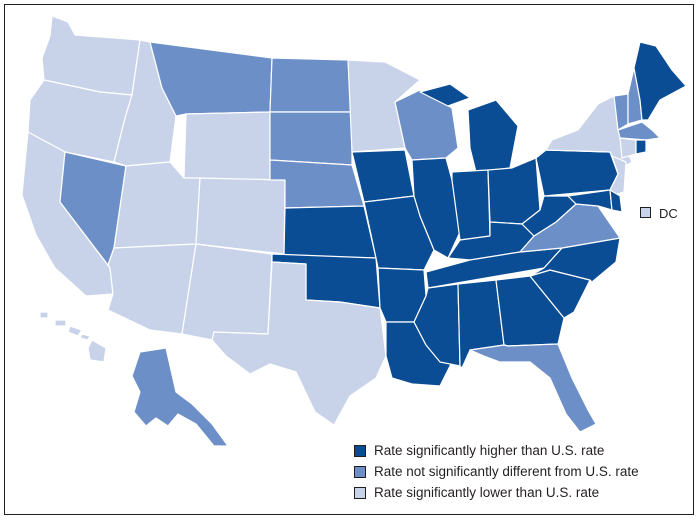  Describe the element at coordinates (73, 337) in the screenshot. I see `state-HI` at that location.